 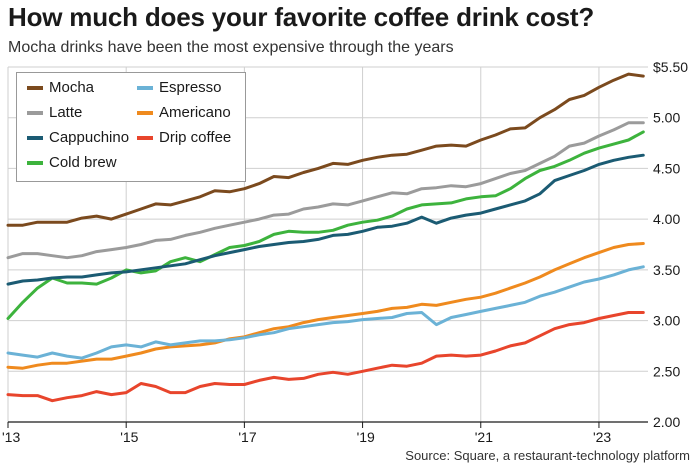 I want to click on y-tick-label: 4.50, so click(x=666, y=168).